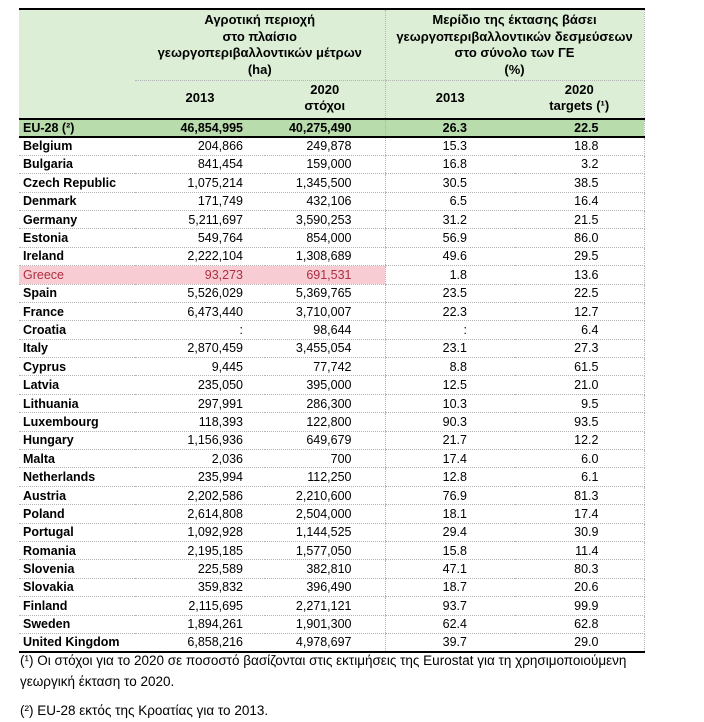 The width and height of the screenshot is (704, 722). I want to click on table-row: Cyprus 9,445 77,742 8.8 61.5, so click(332, 367).